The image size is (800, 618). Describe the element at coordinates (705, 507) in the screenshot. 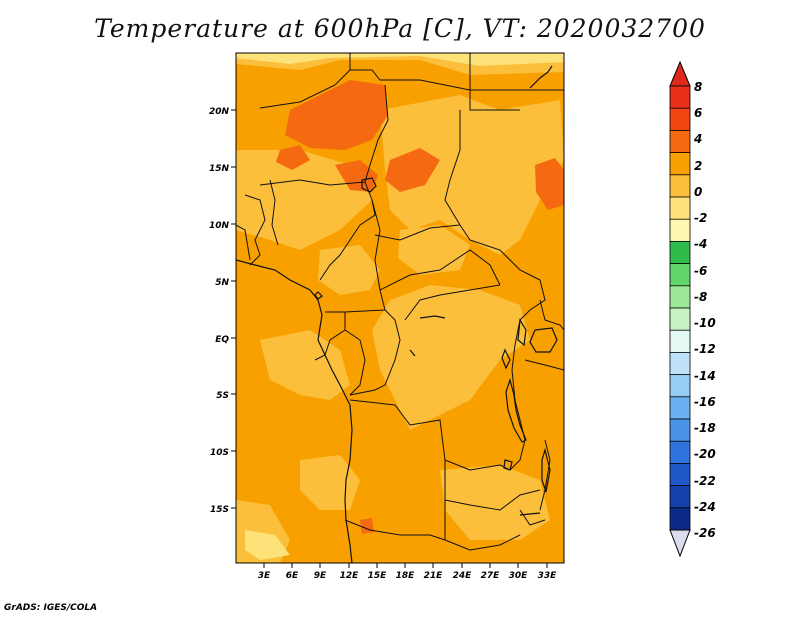

I see `colorbar-label: -24` at that location.